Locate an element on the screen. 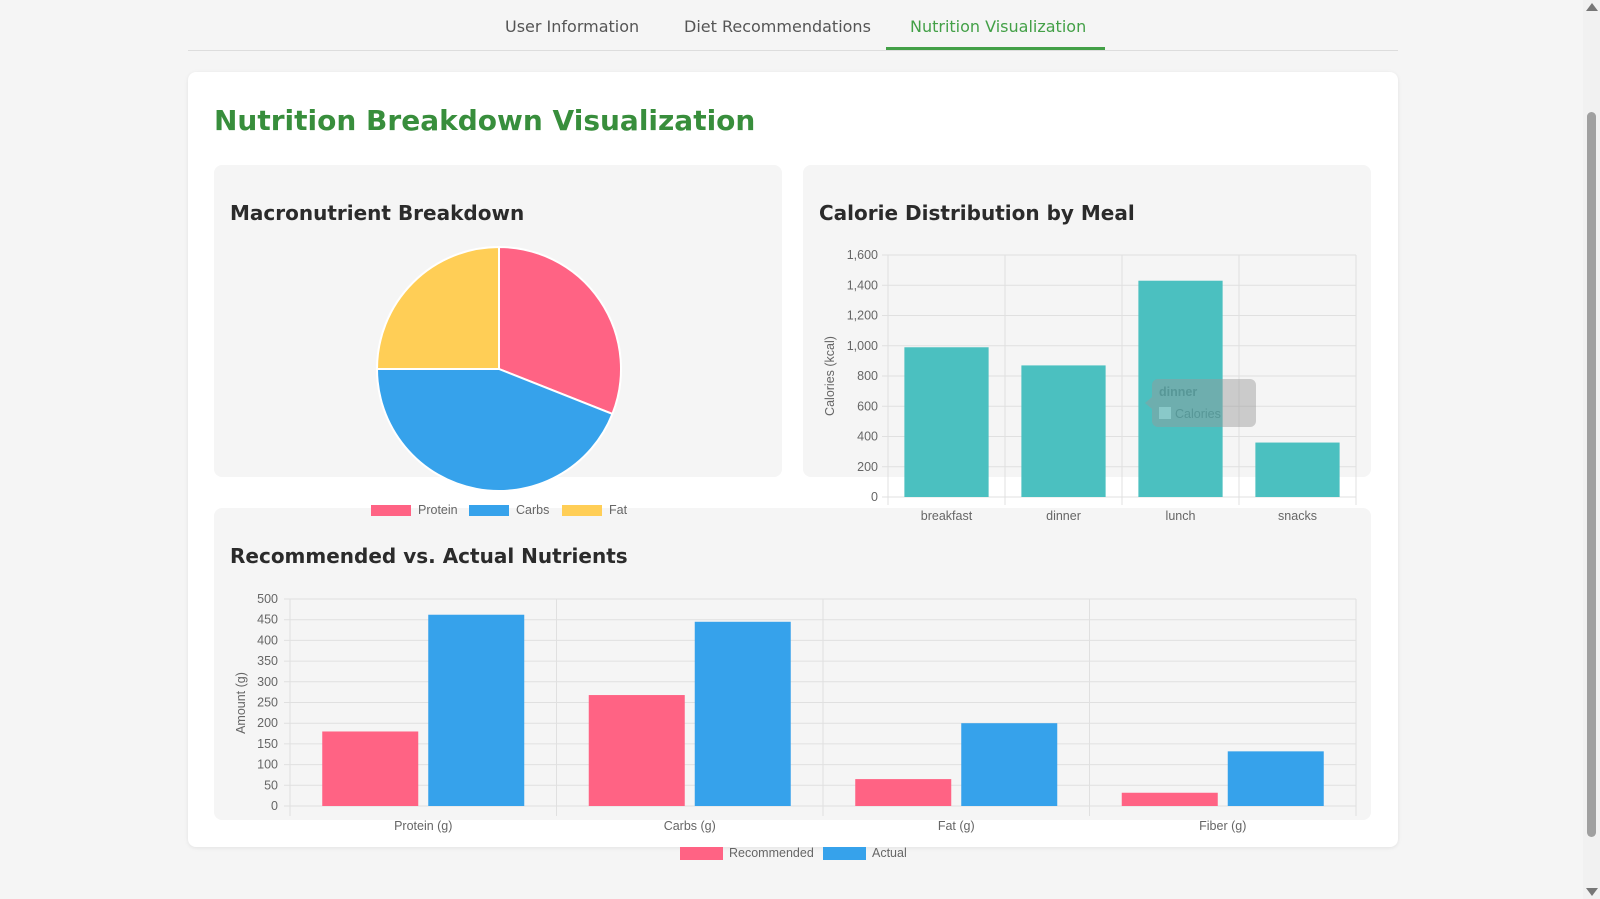 This screenshot has width=1600, height=899. legend-swatch-recommended is located at coordinates (701, 853).